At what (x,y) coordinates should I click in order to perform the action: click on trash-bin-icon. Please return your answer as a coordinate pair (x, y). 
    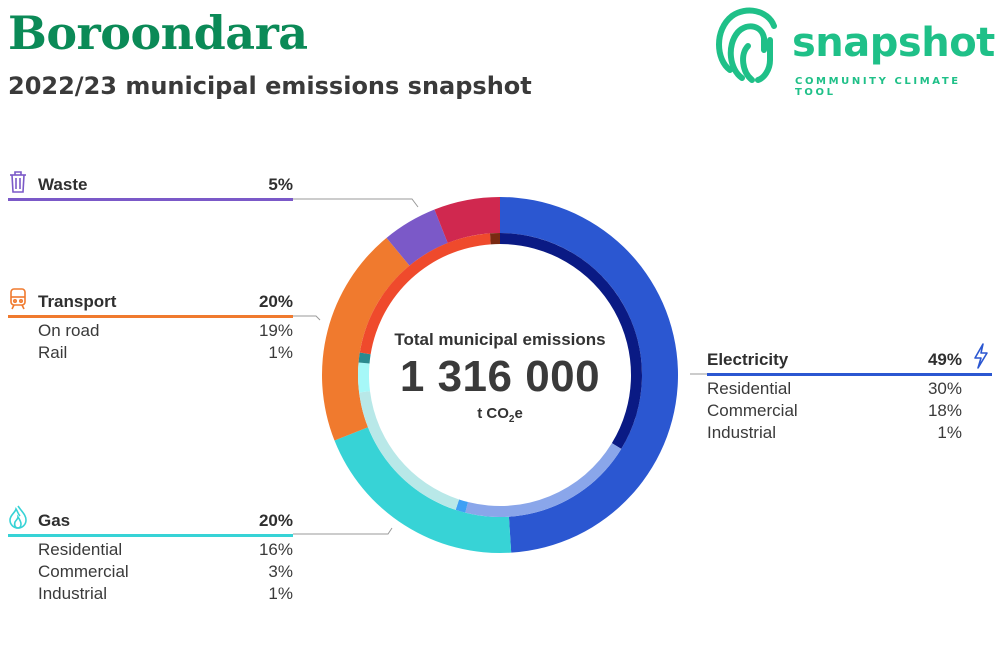
    Looking at the image, I should click on (18, 182).